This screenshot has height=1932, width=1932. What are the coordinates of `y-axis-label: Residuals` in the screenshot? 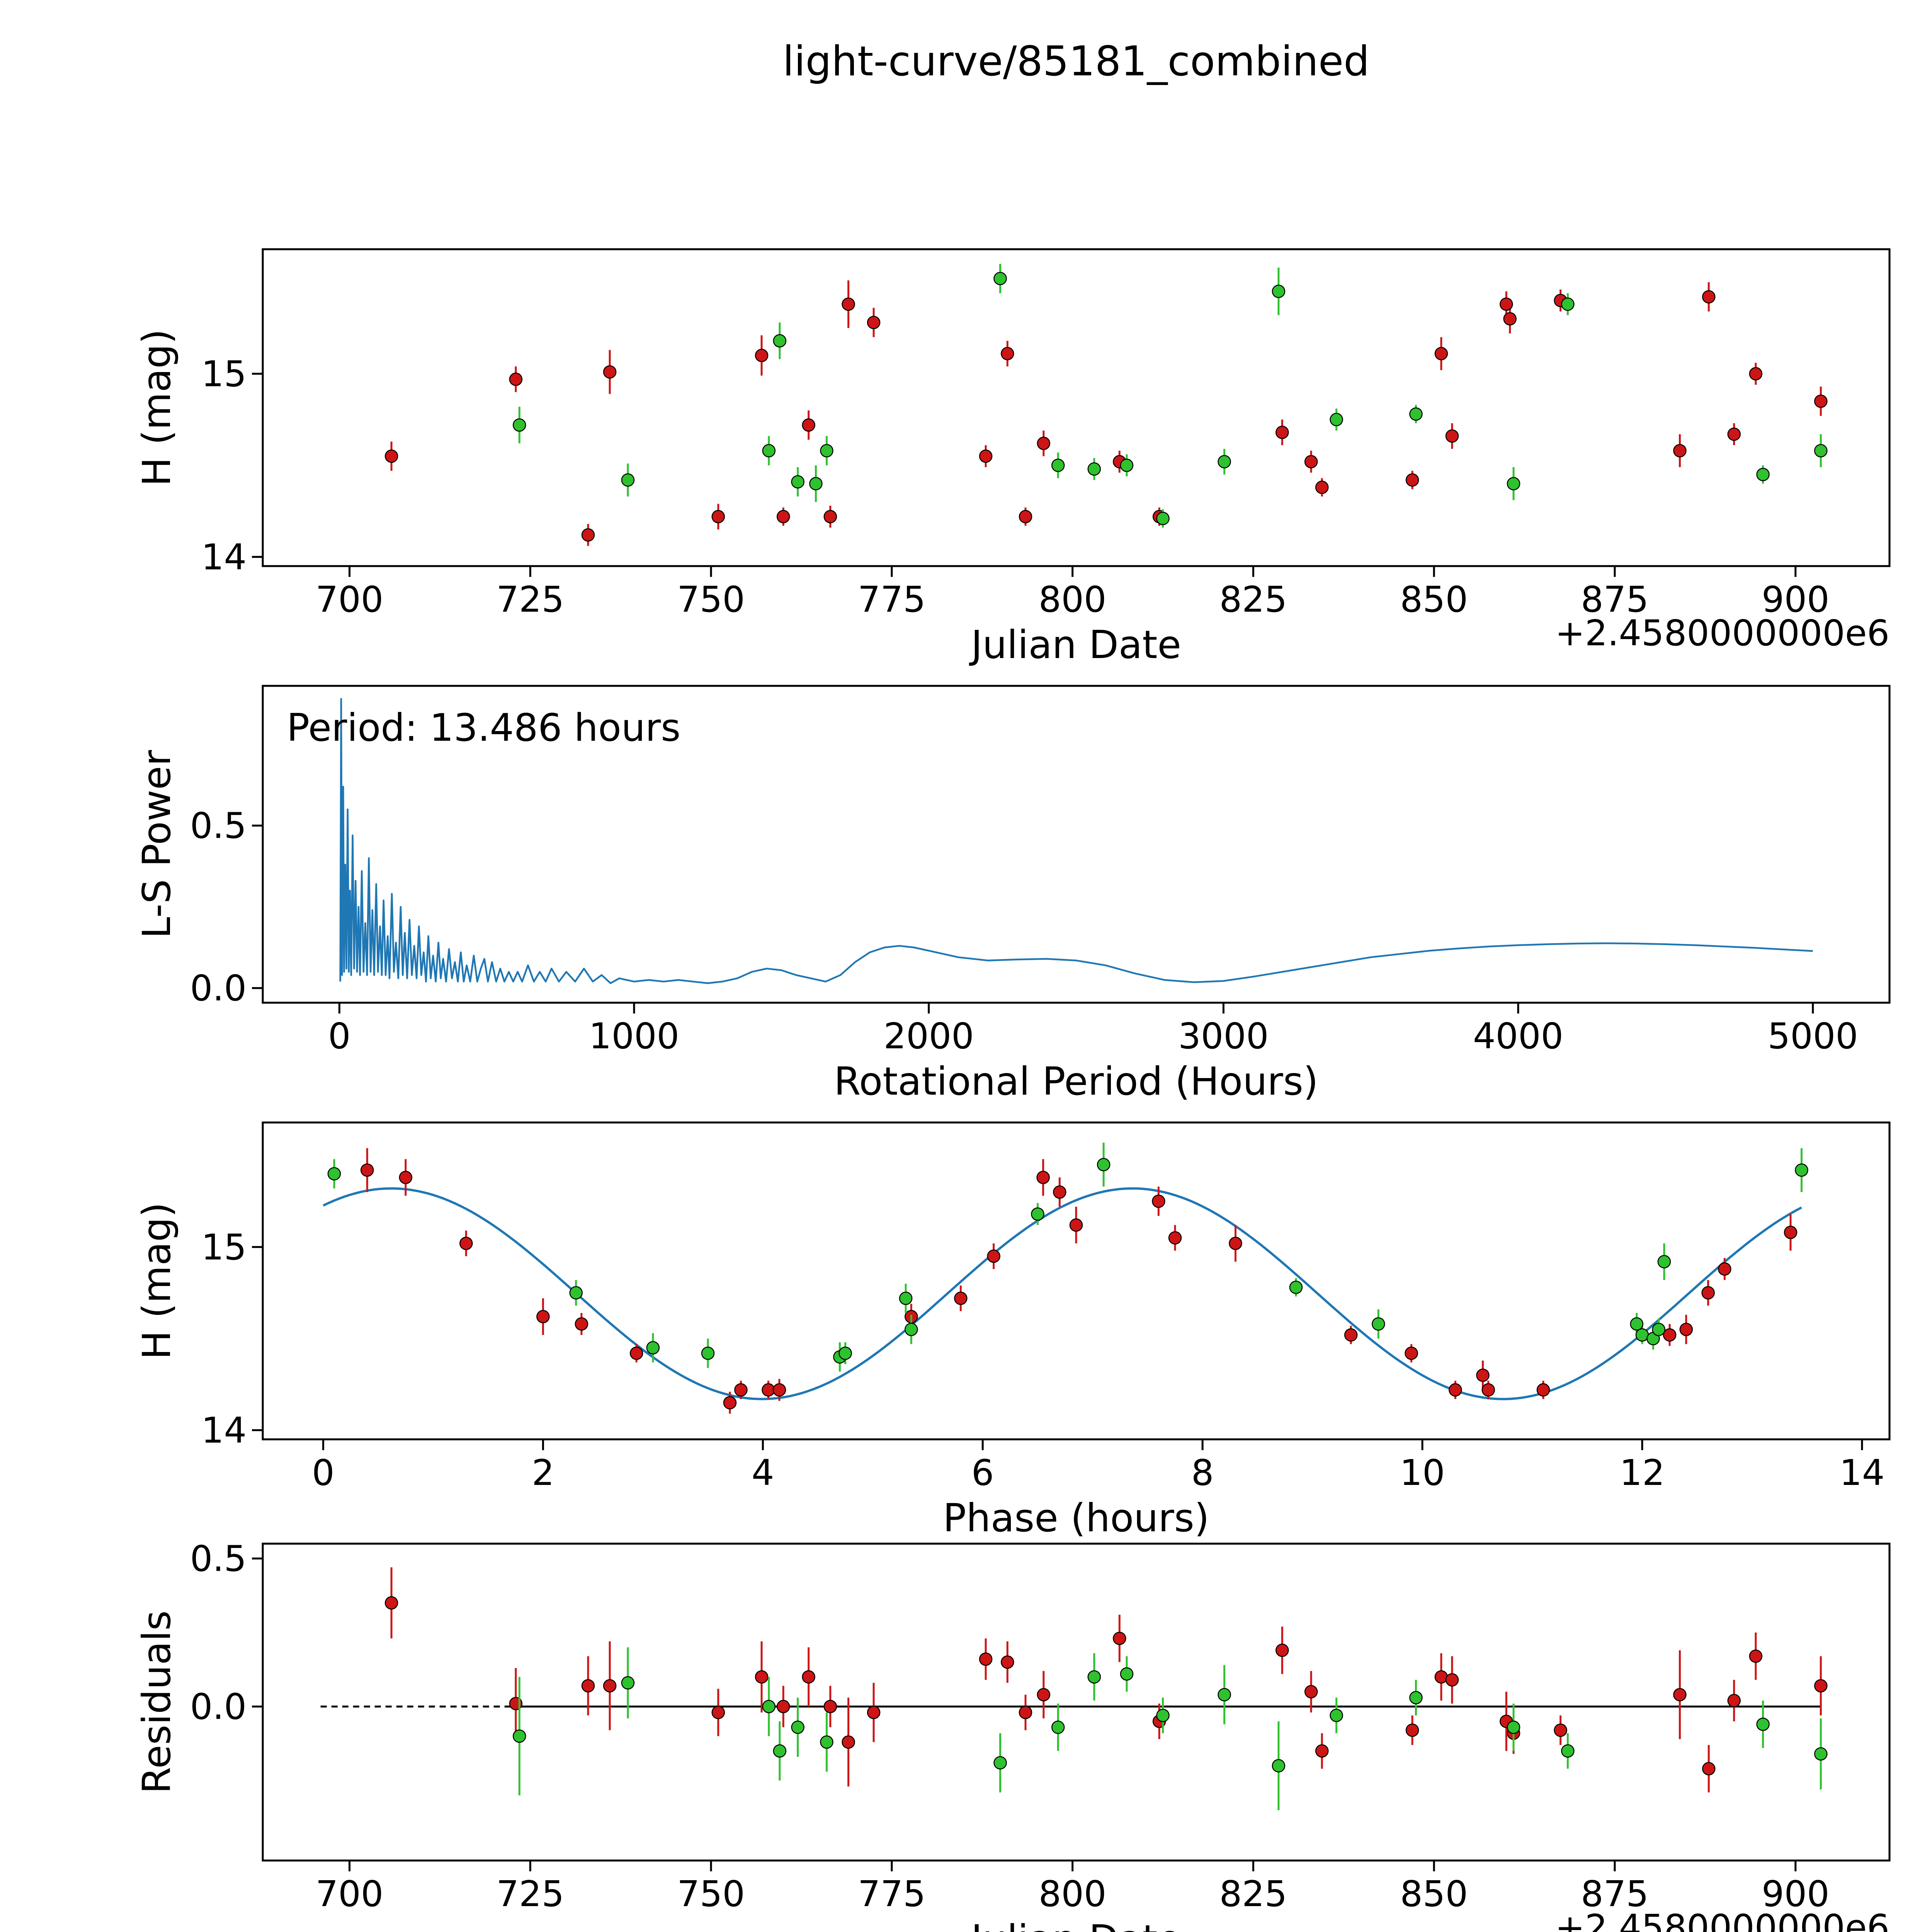 It's located at (157, 1702).